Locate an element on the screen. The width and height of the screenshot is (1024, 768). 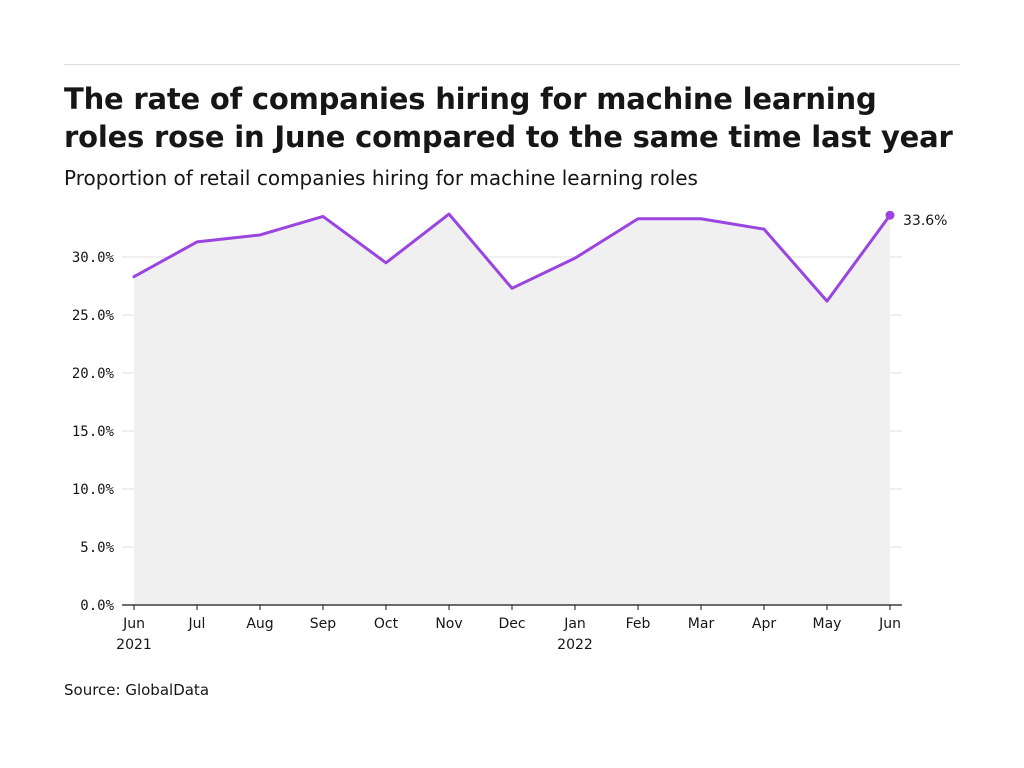
x-tick-label: May is located at coordinates (827, 624).